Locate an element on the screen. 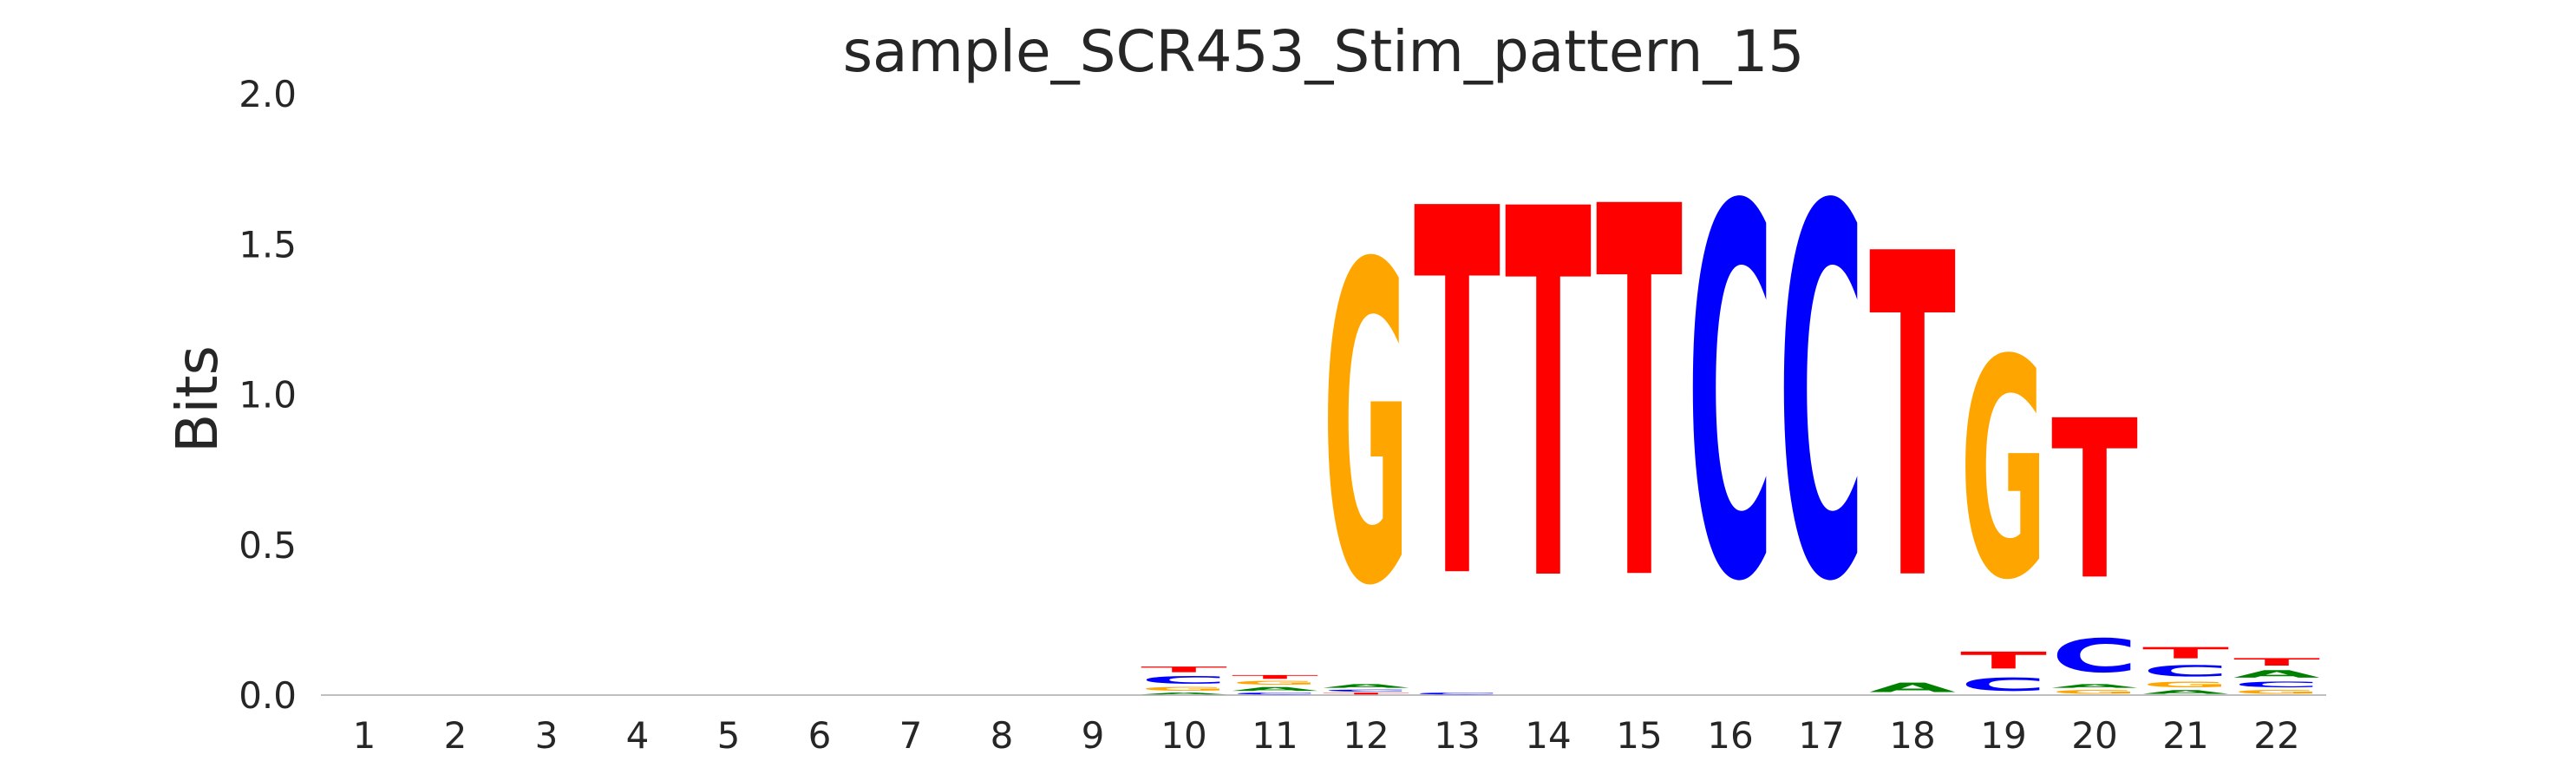  y-axis-ticks: 0.0 0.5 1.0 1.5 2.0 is located at coordinates (268, 395).